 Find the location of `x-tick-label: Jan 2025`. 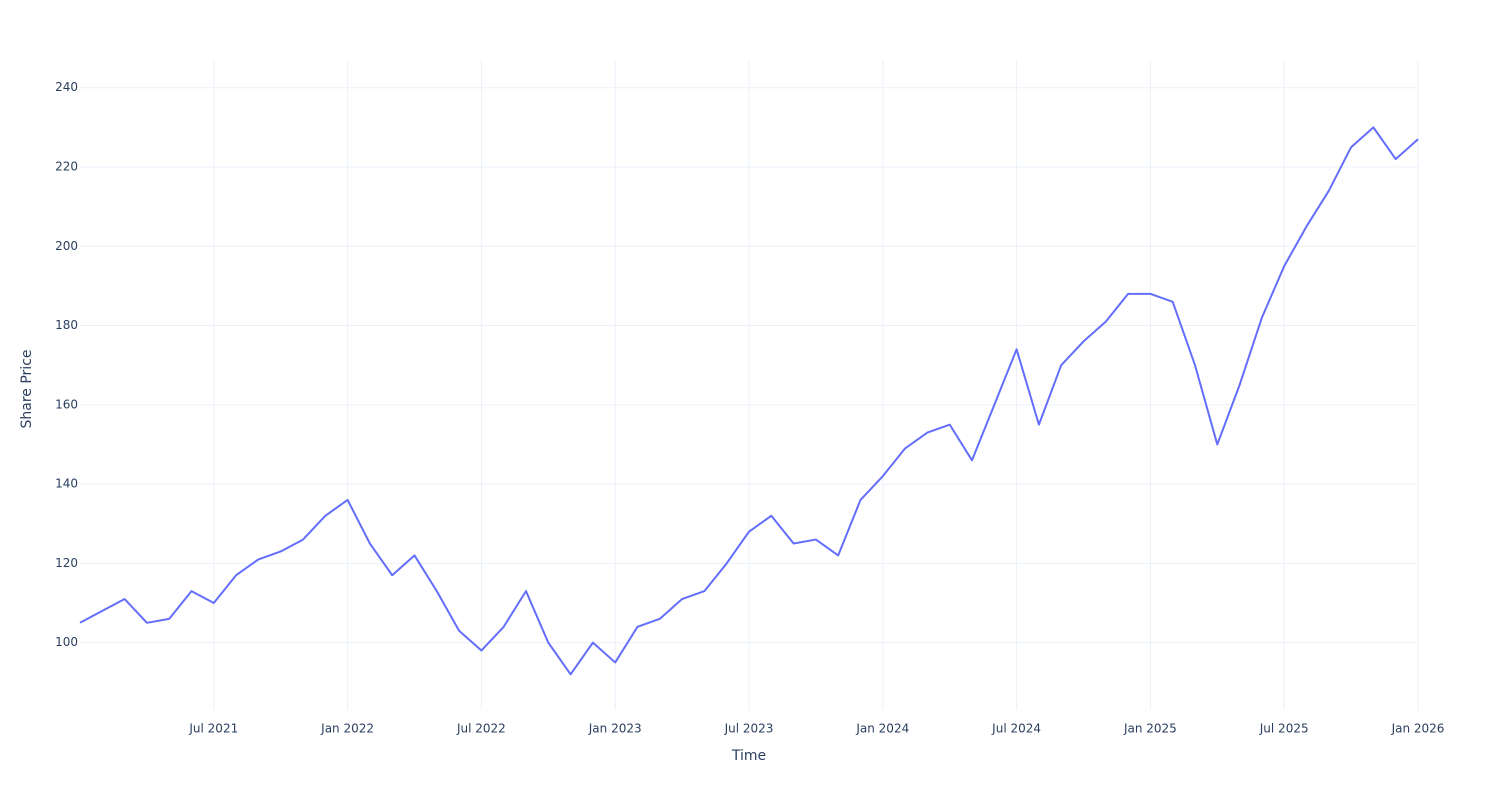

x-tick-label: Jan 2025 is located at coordinates (1150, 729).